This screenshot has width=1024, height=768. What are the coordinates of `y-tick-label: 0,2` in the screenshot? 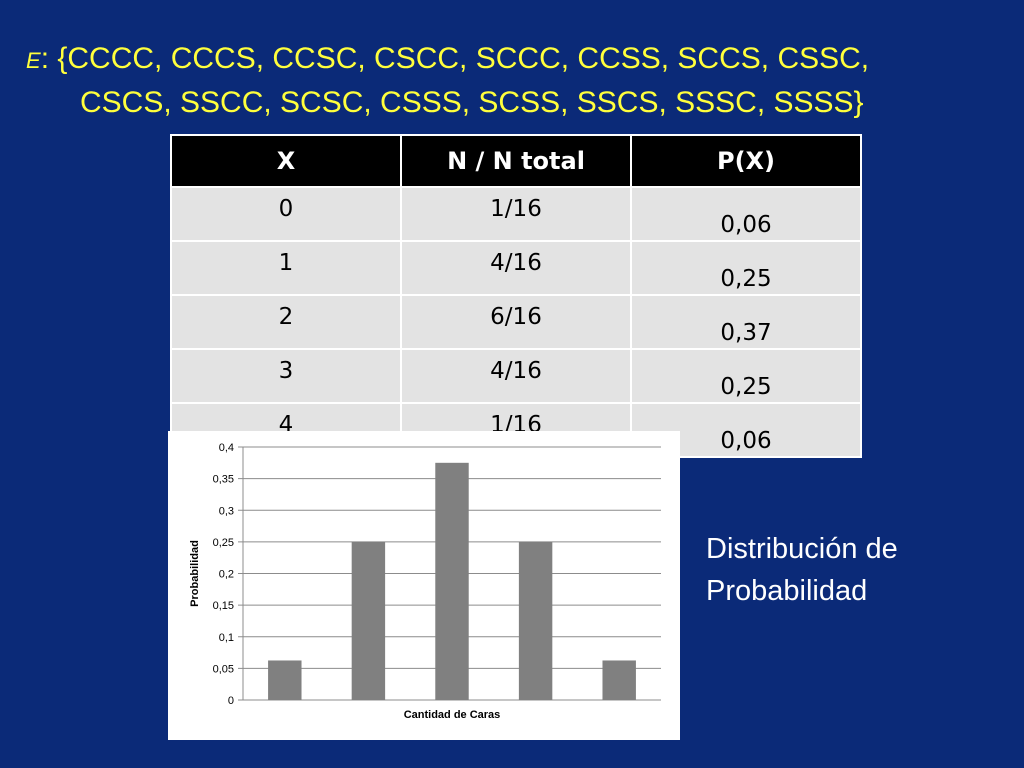 It's located at (226, 575).